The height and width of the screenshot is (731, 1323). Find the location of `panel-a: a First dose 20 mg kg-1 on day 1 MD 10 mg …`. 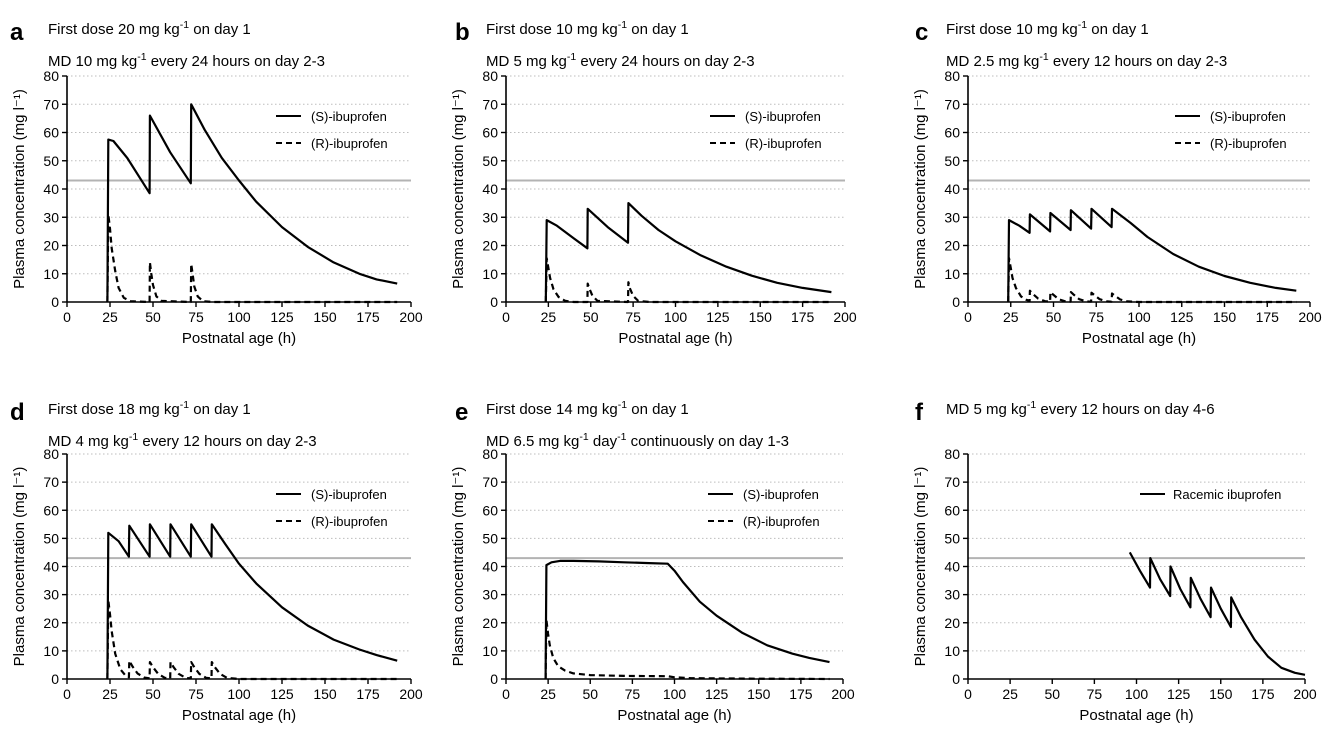

panel-a: a First dose 20 mg kg-1 on day 1 MD 10 mg … is located at coordinates (216, 183).